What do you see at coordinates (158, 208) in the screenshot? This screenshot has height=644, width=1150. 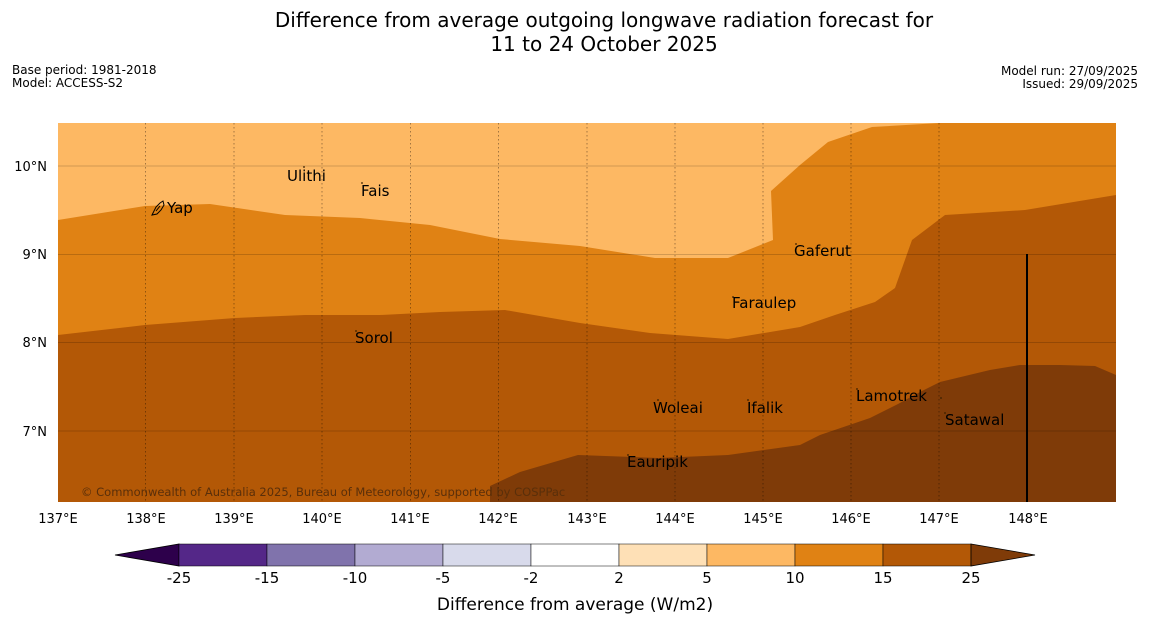 I see `yap-island-icon` at bounding box center [158, 208].